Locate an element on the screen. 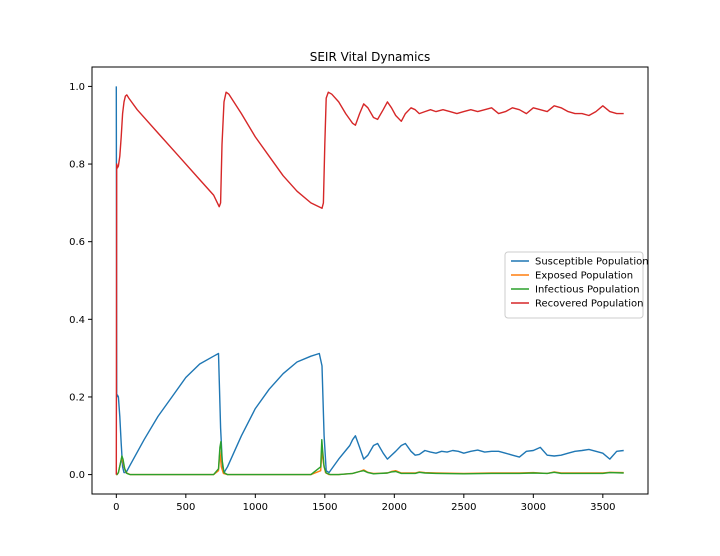  x-tick-label: 2500 is located at coordinates (463, 507).